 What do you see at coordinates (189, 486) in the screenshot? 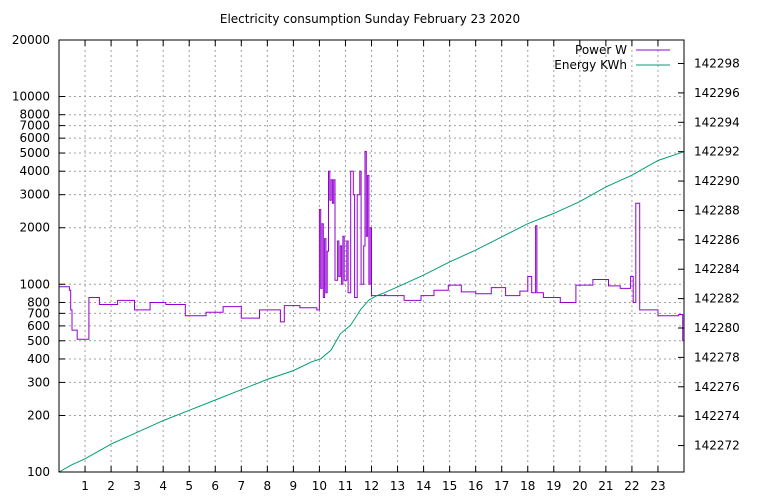
I see `x-tick-label: 5` at bounding box center [189, 486].